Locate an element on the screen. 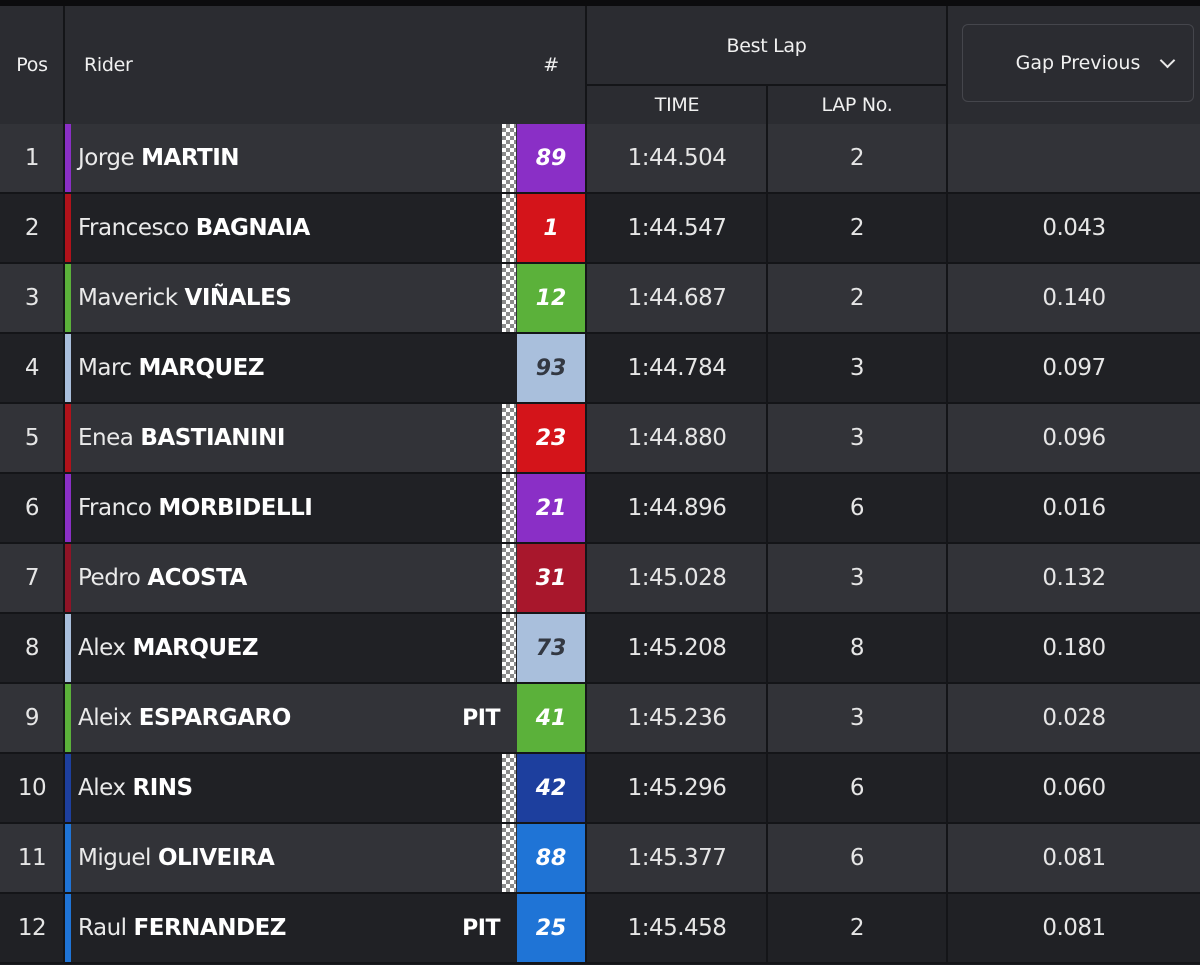 Image resolution: width=1200 pixels, height=965 pixels. best-lap-time: 1:45.296 is located at coordinates (677, 788).